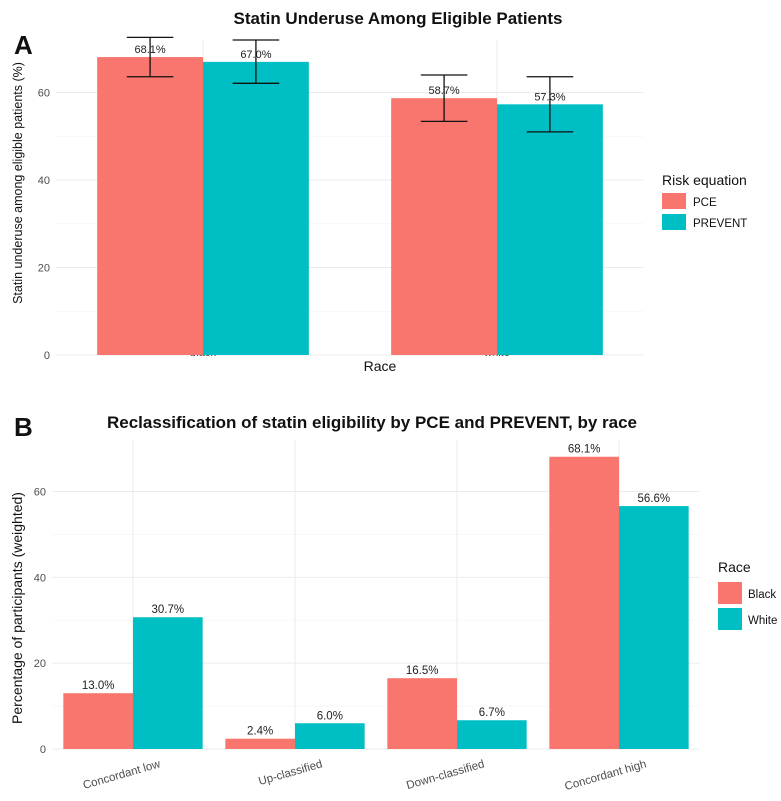 The height and width of the screenshot is (801, 781). I want to click on data-label-prevent-white: 57.3%, so click(549, 97).